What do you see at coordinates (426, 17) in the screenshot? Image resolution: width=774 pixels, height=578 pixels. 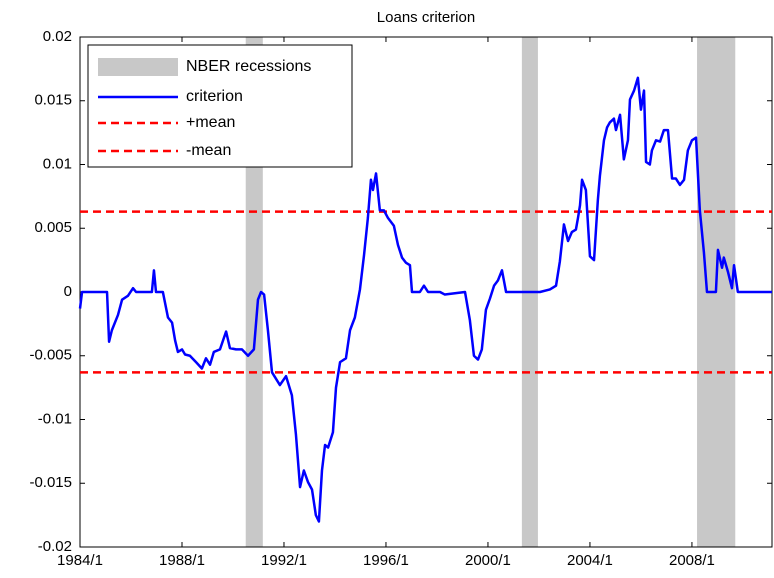 I see `chart-title: Loans criterion` at bounding box center [426, 17].